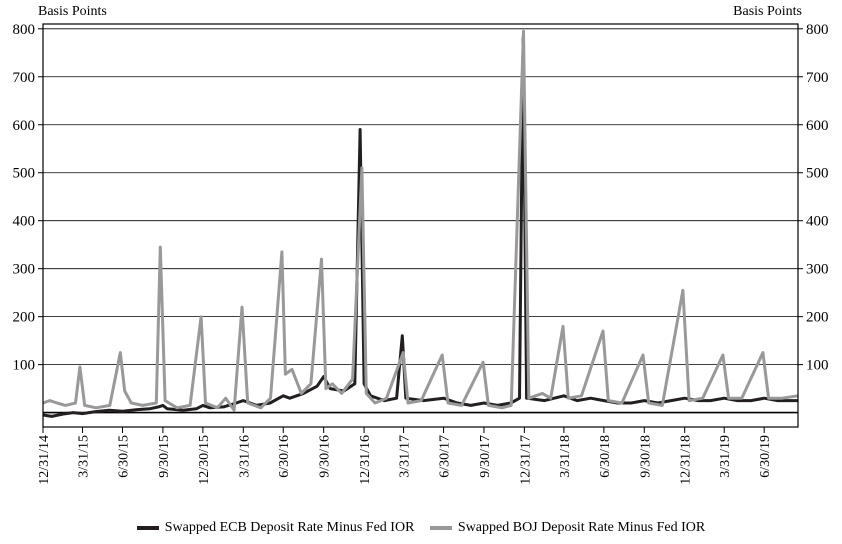  What do you see at coordinates (817, 78) in the screenshot?
I see `y-tick-label-right-700: 700` at bounding box center [817, 78].